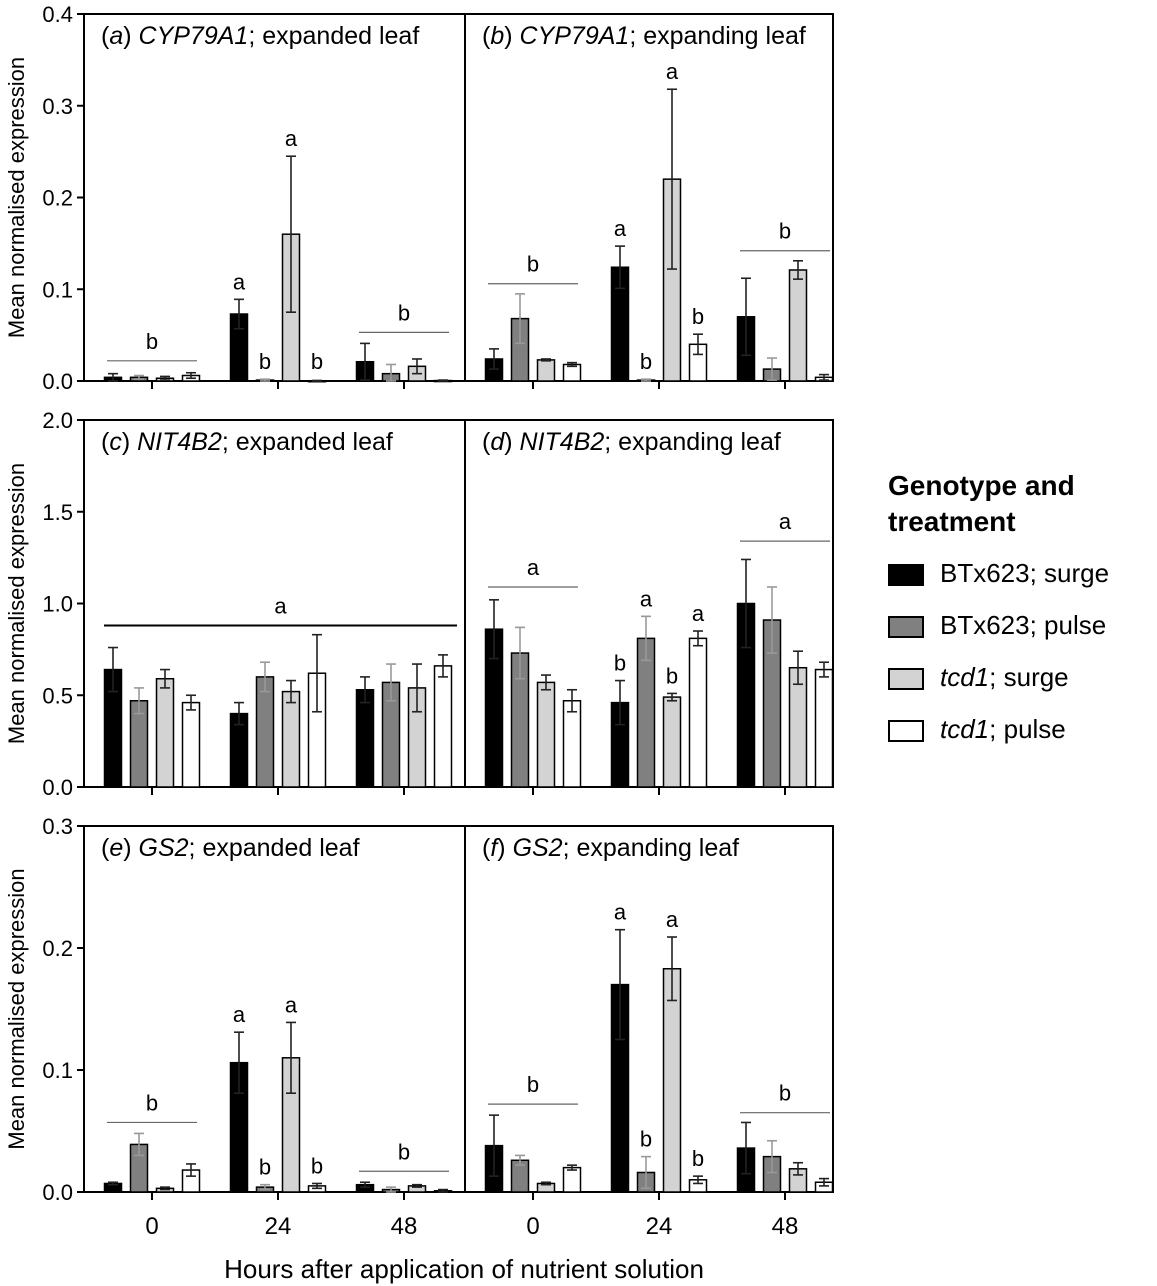 This screenshot has height=1286, width=1157. What do you see at coordinates (57, 695) in the screenshot?
I see `y-tick-label: 0.5` at bounding box center [57, 695].